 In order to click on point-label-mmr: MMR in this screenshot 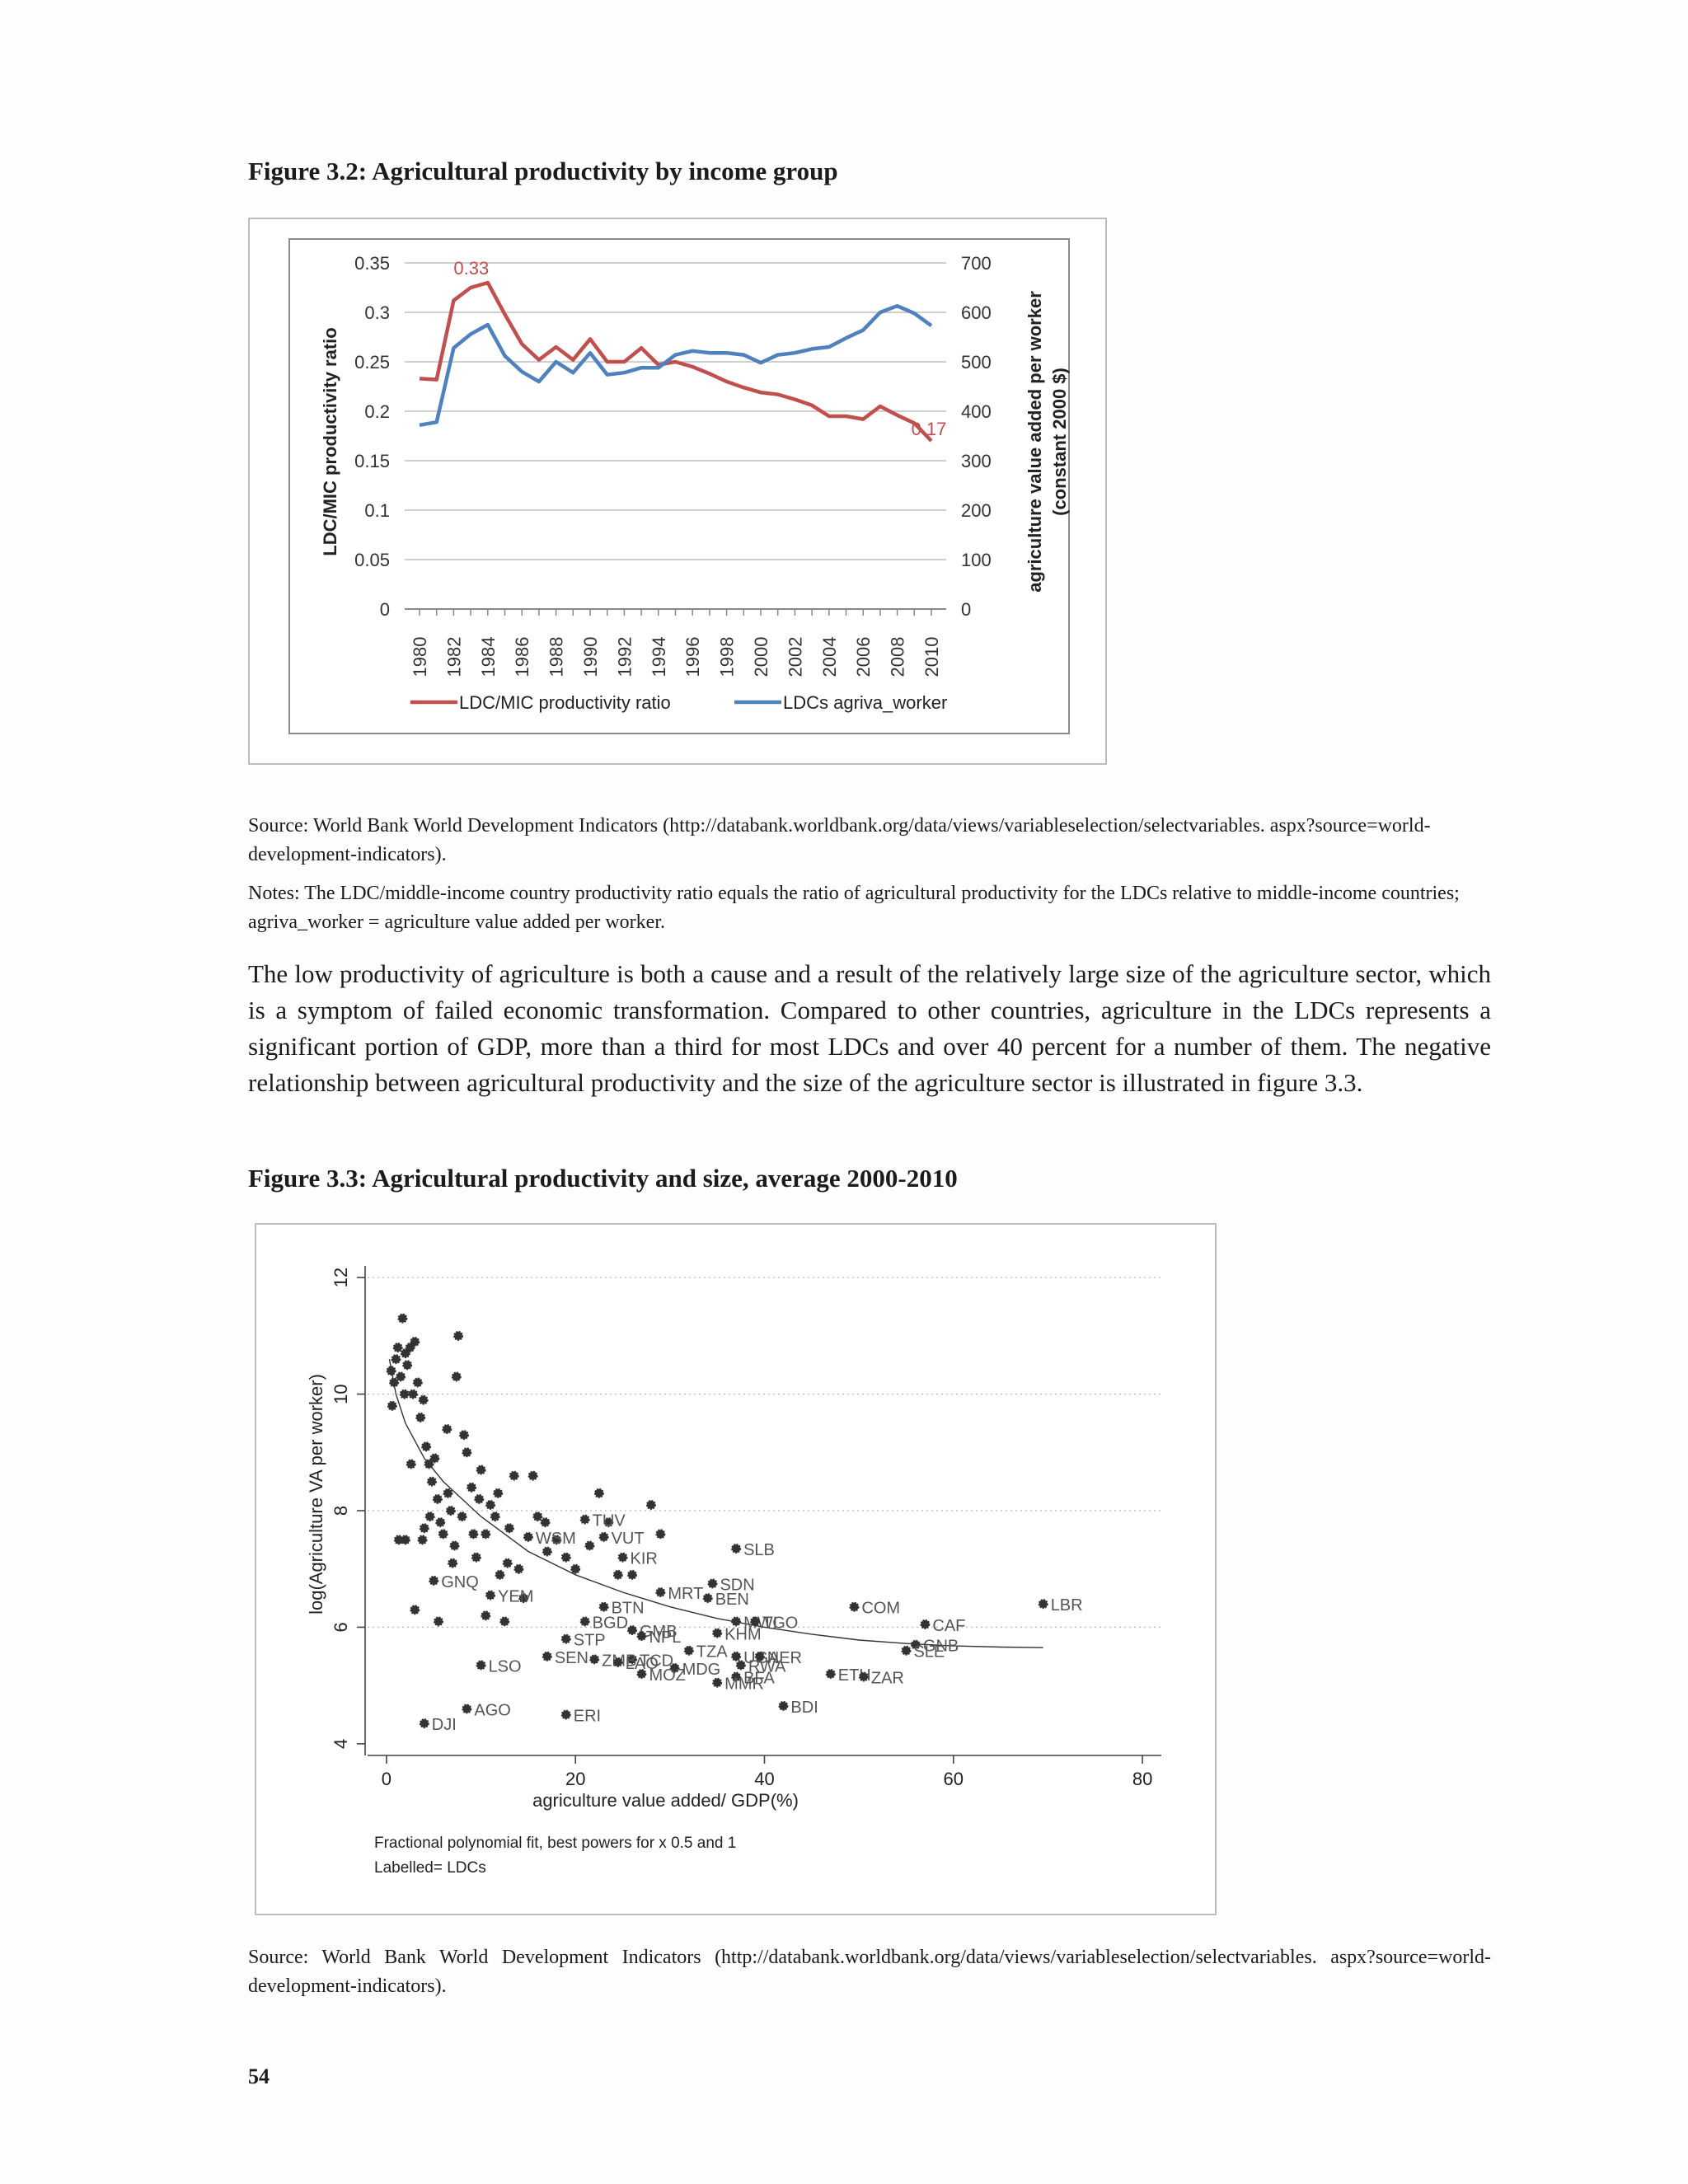, I will do `click(744, 1684)`.